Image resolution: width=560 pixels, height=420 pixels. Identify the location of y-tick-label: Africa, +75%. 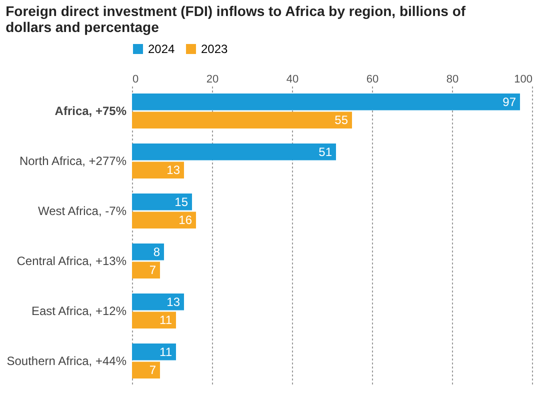
(90, 111).